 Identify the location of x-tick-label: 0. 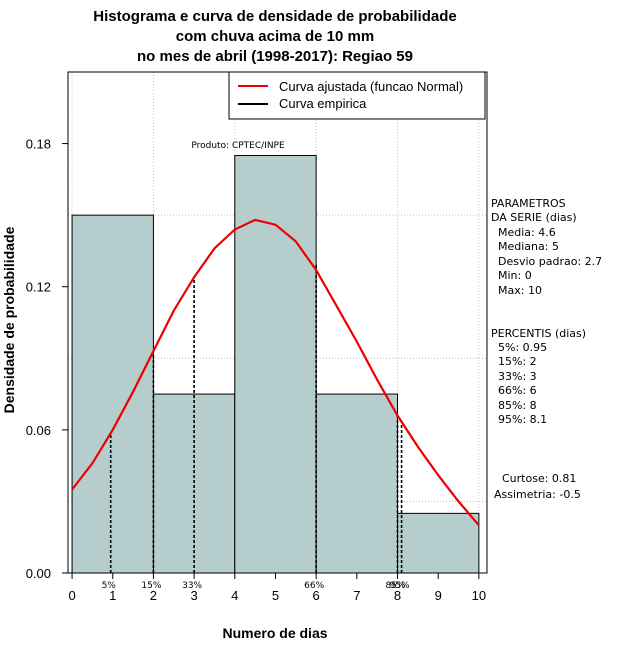
(71, 595).